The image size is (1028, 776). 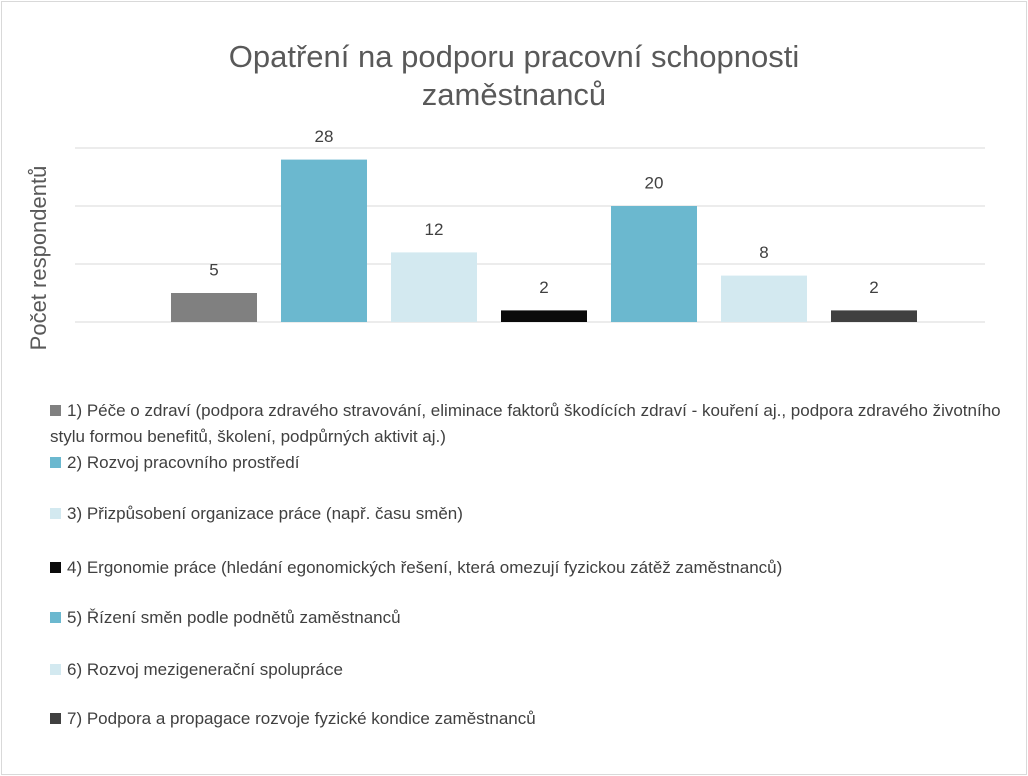 What do you see at coordinates (234, 617) in the screenshot?
I see `legend-label: 5) Řízení směn podle podnětů zaměstnanců` at bounding box center [234, 617].